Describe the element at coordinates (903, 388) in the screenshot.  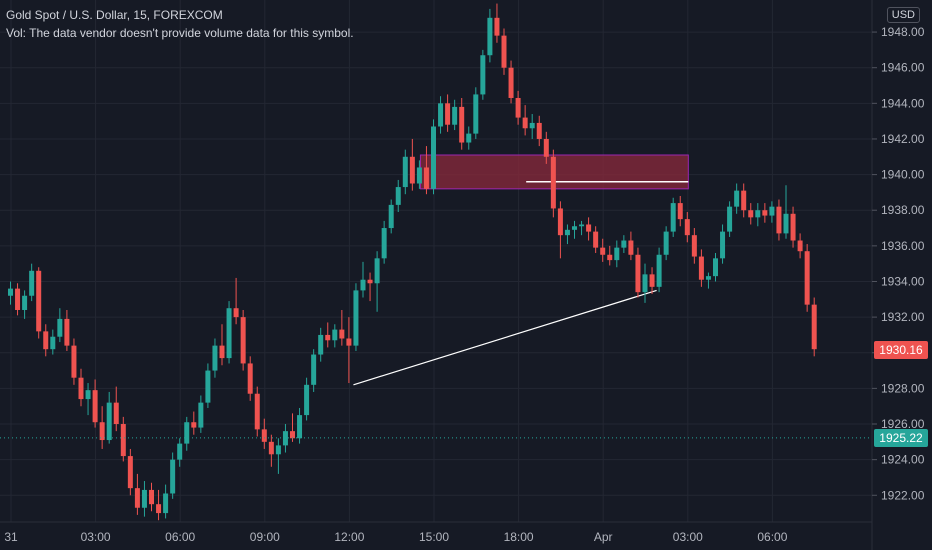
I see `price-tick-label: 1928.00` at that location.